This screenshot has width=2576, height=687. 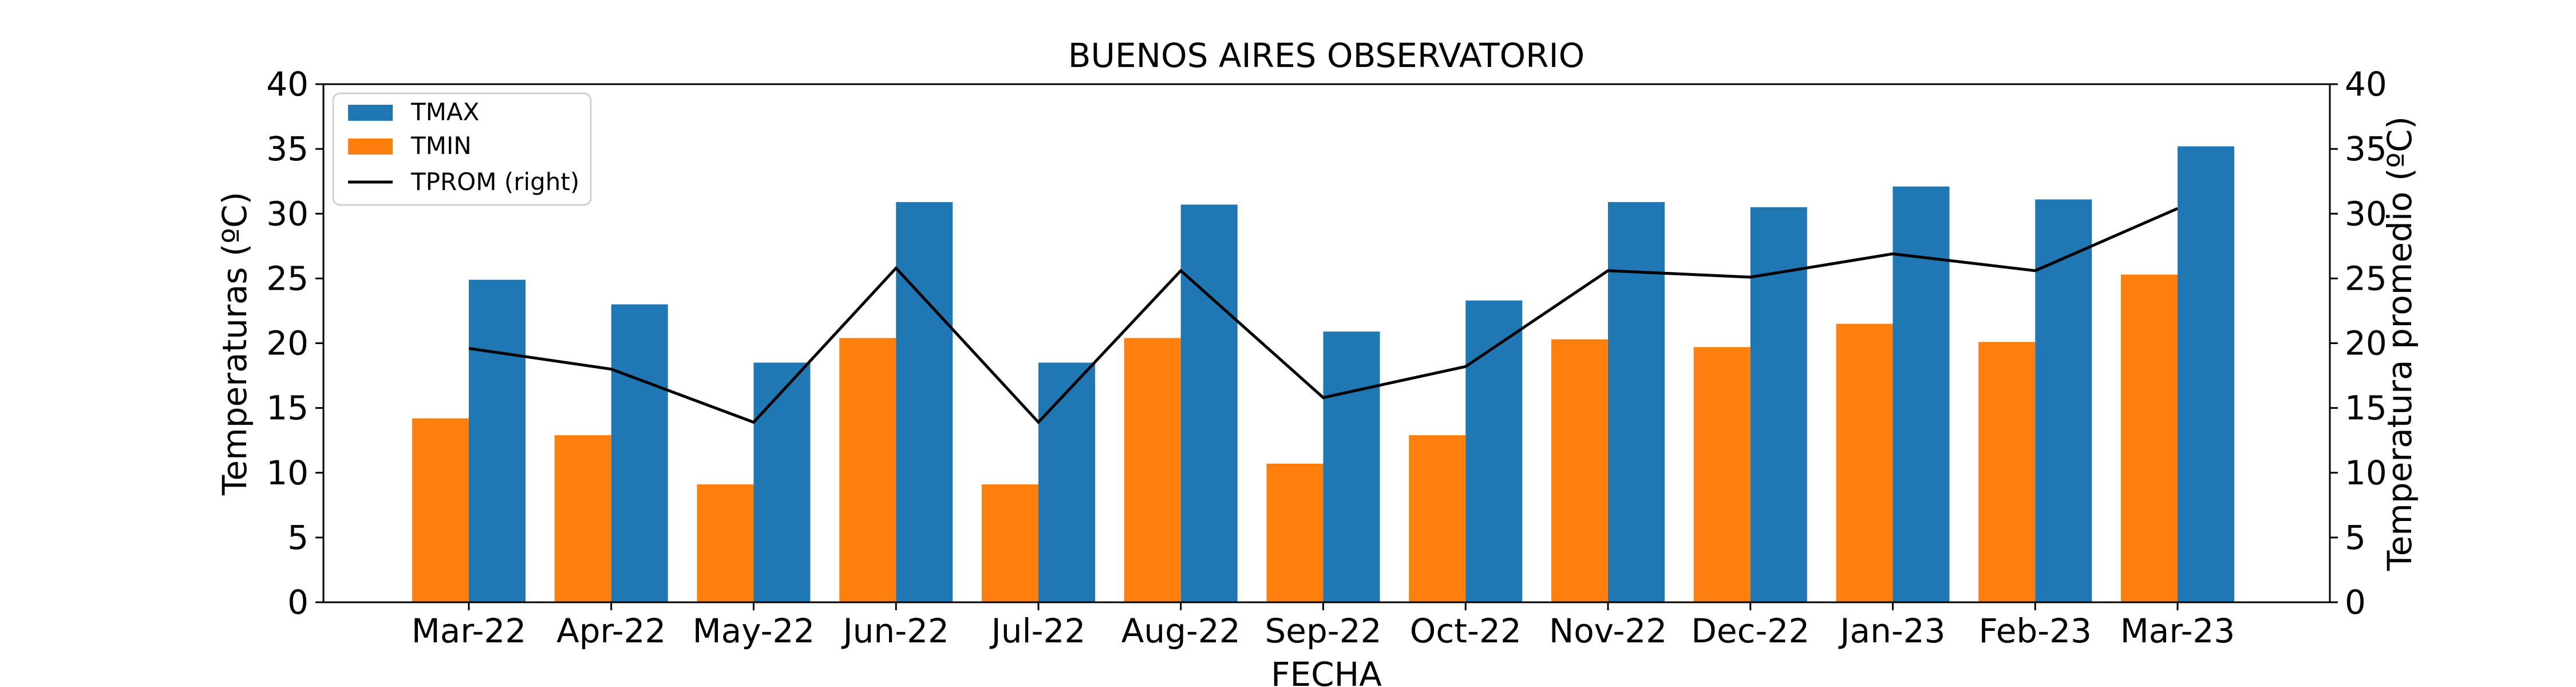 What do you see at coordinates (287, 278) in the screenshot?
I see `left-y-tick-label-25: 25` at bounding box center [287, 278].